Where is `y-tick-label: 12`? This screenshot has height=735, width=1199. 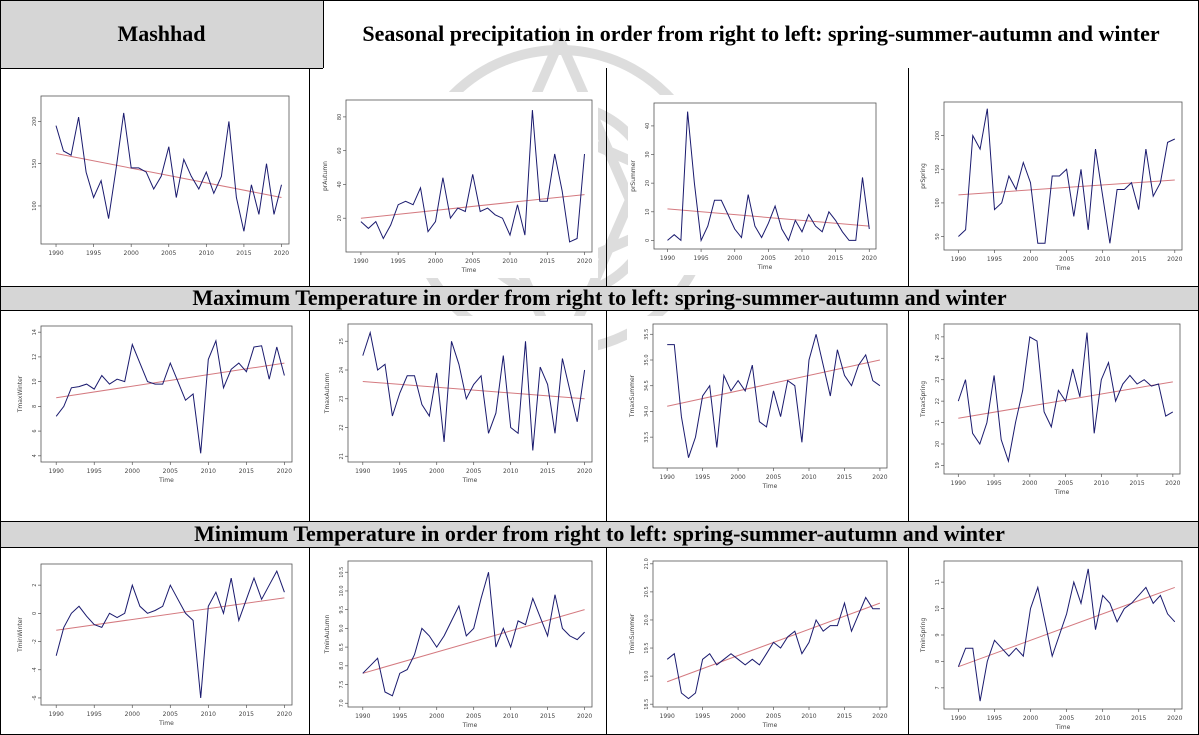
y-tick-label: 12 is located at coordinates (35, 357).